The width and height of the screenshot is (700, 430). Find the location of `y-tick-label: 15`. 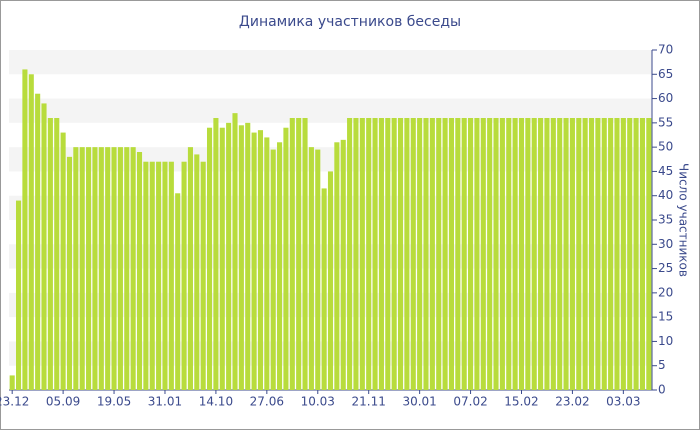

y-tick-label: 15 is located at coordinates (665, 317).